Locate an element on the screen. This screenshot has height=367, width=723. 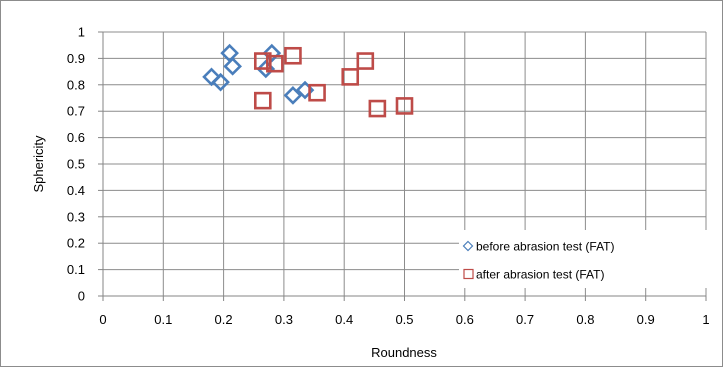
data-markers is located at coordinates (308, 80).